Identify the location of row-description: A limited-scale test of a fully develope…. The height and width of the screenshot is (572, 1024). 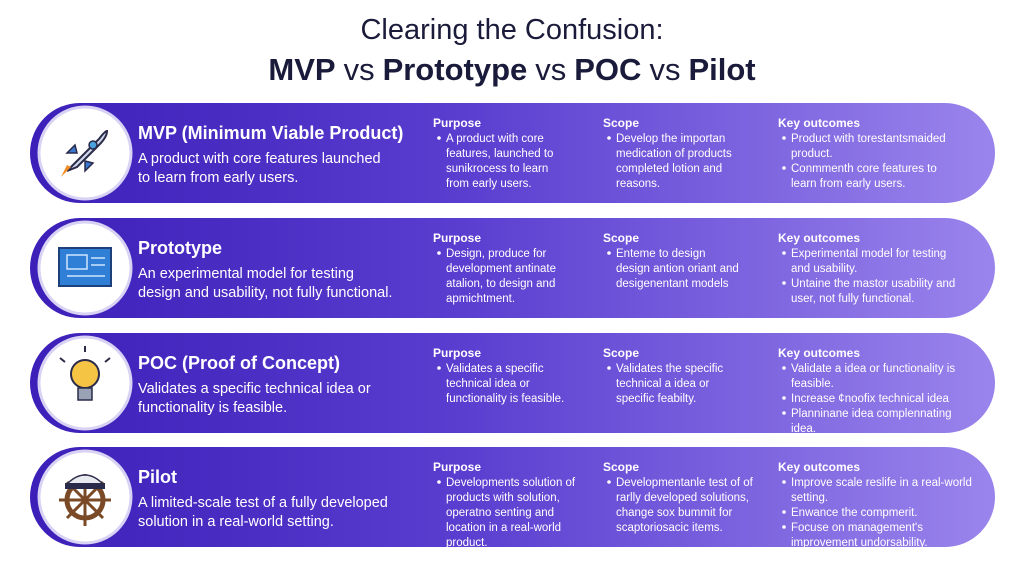
(263, 503).